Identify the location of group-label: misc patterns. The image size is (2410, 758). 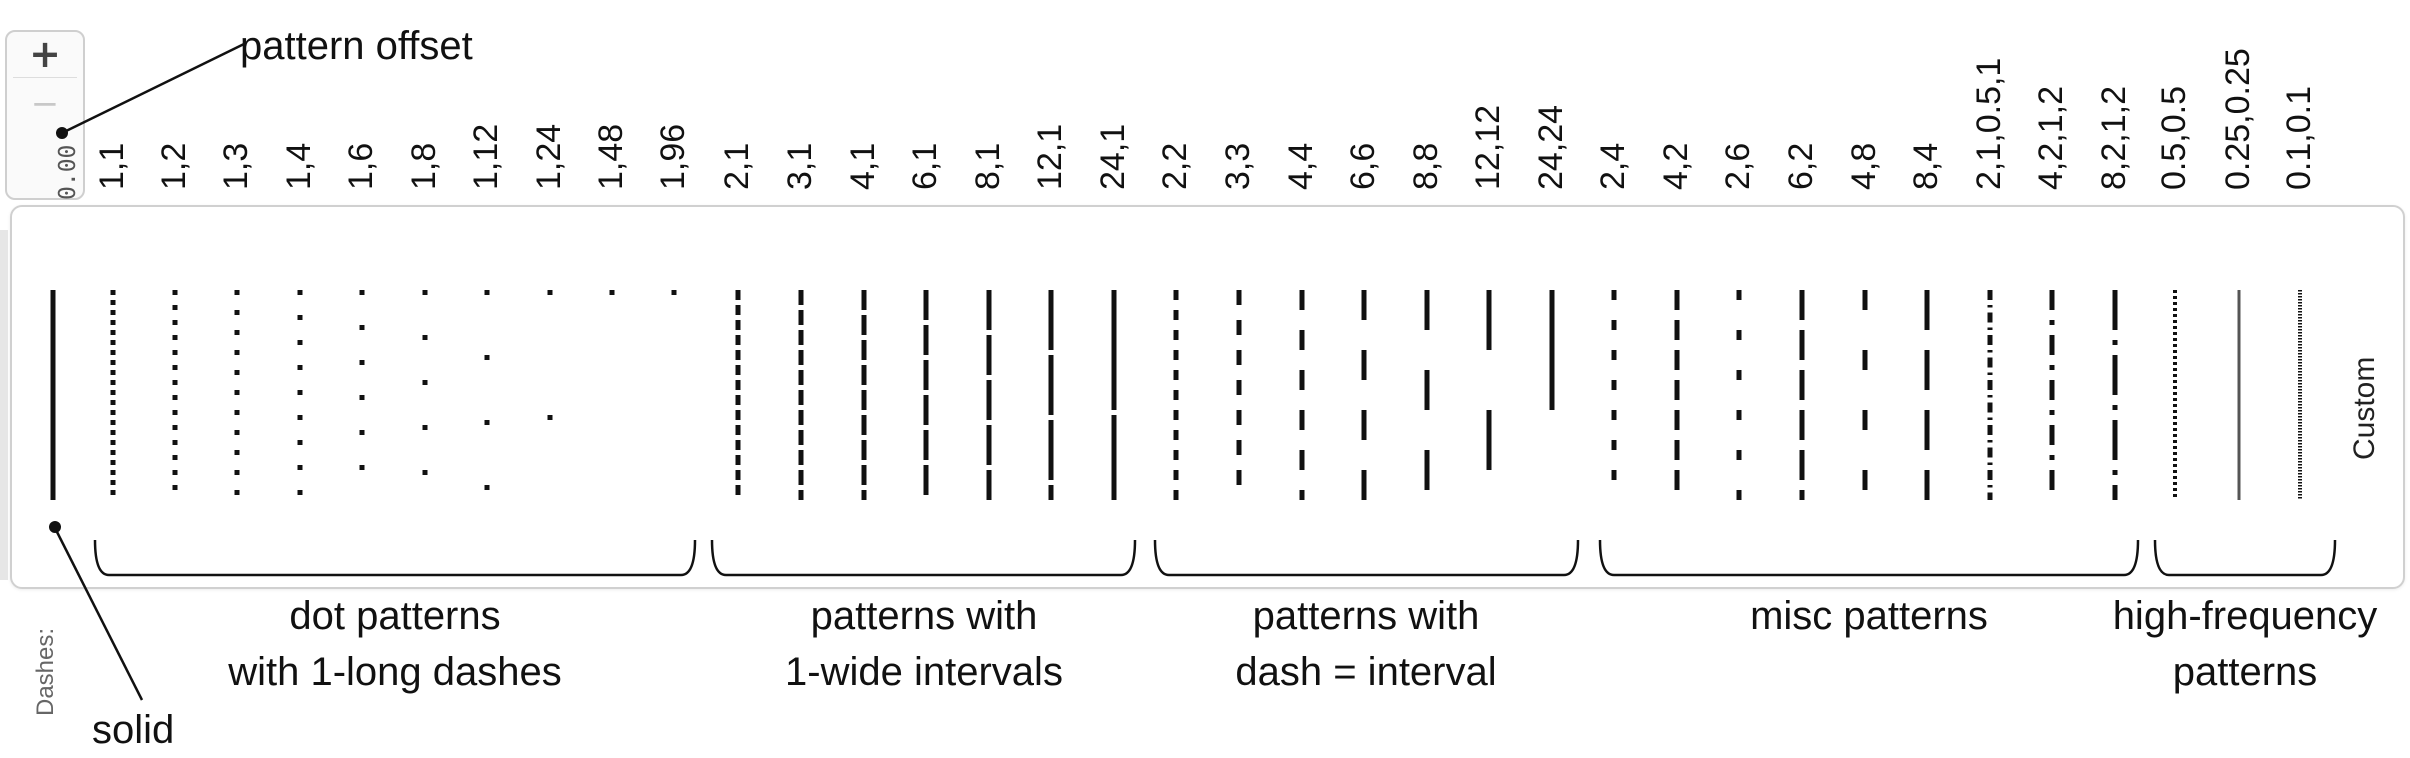
(1869, 616).